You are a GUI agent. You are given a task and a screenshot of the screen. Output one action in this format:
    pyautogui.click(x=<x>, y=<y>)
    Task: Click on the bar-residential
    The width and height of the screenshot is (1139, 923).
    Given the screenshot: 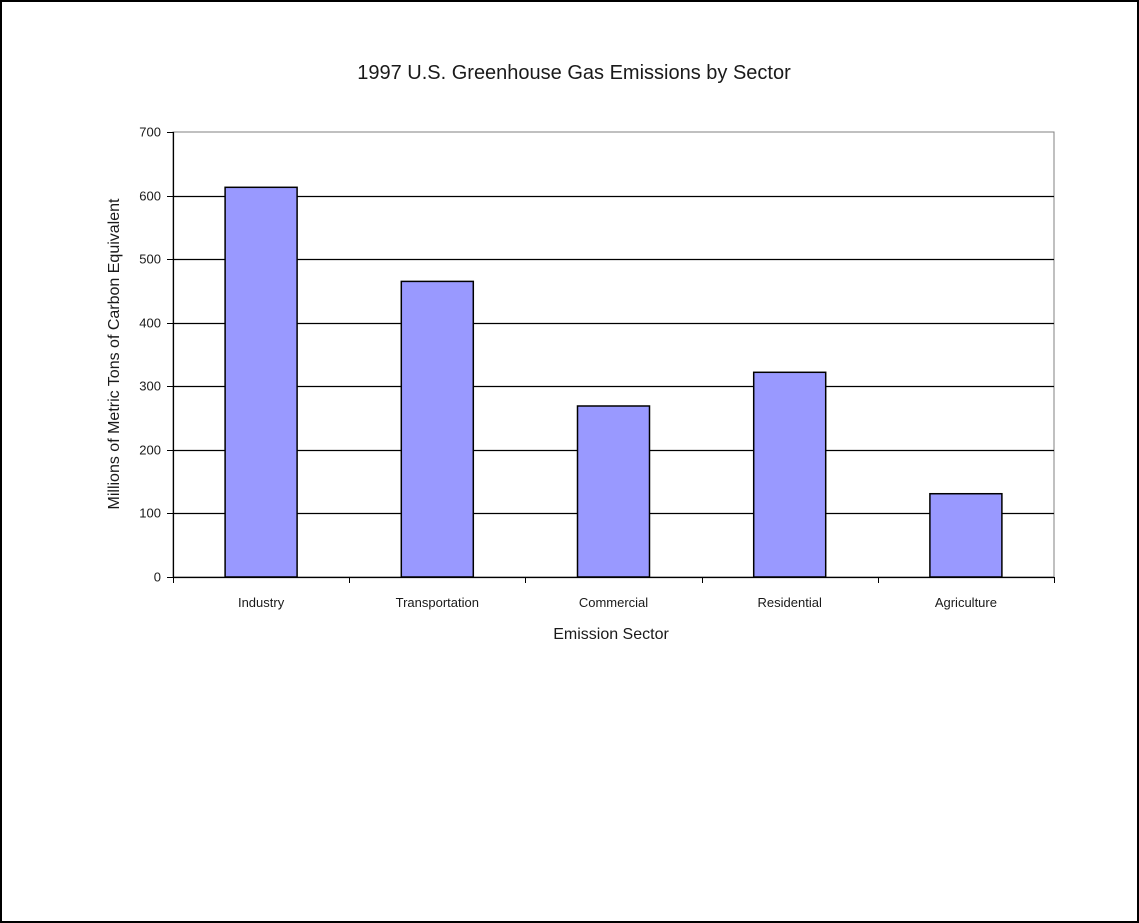 What is the action you would take?
    pyautogui.click(x=789, y=474)
    